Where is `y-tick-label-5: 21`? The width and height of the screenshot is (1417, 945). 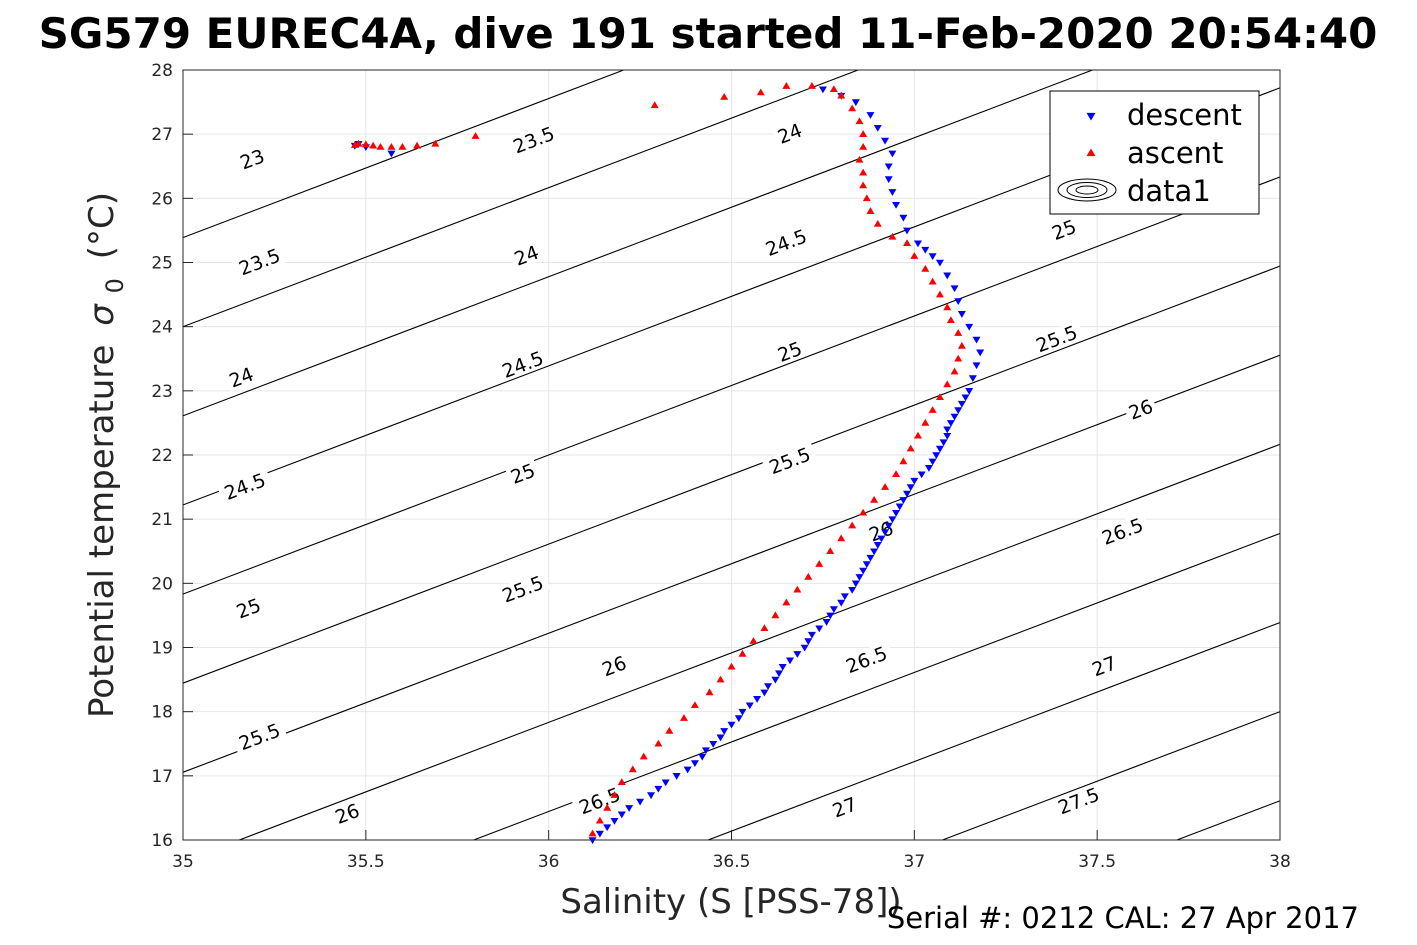 y-tick-label-5: 21 is located at coordinates (162, 520).